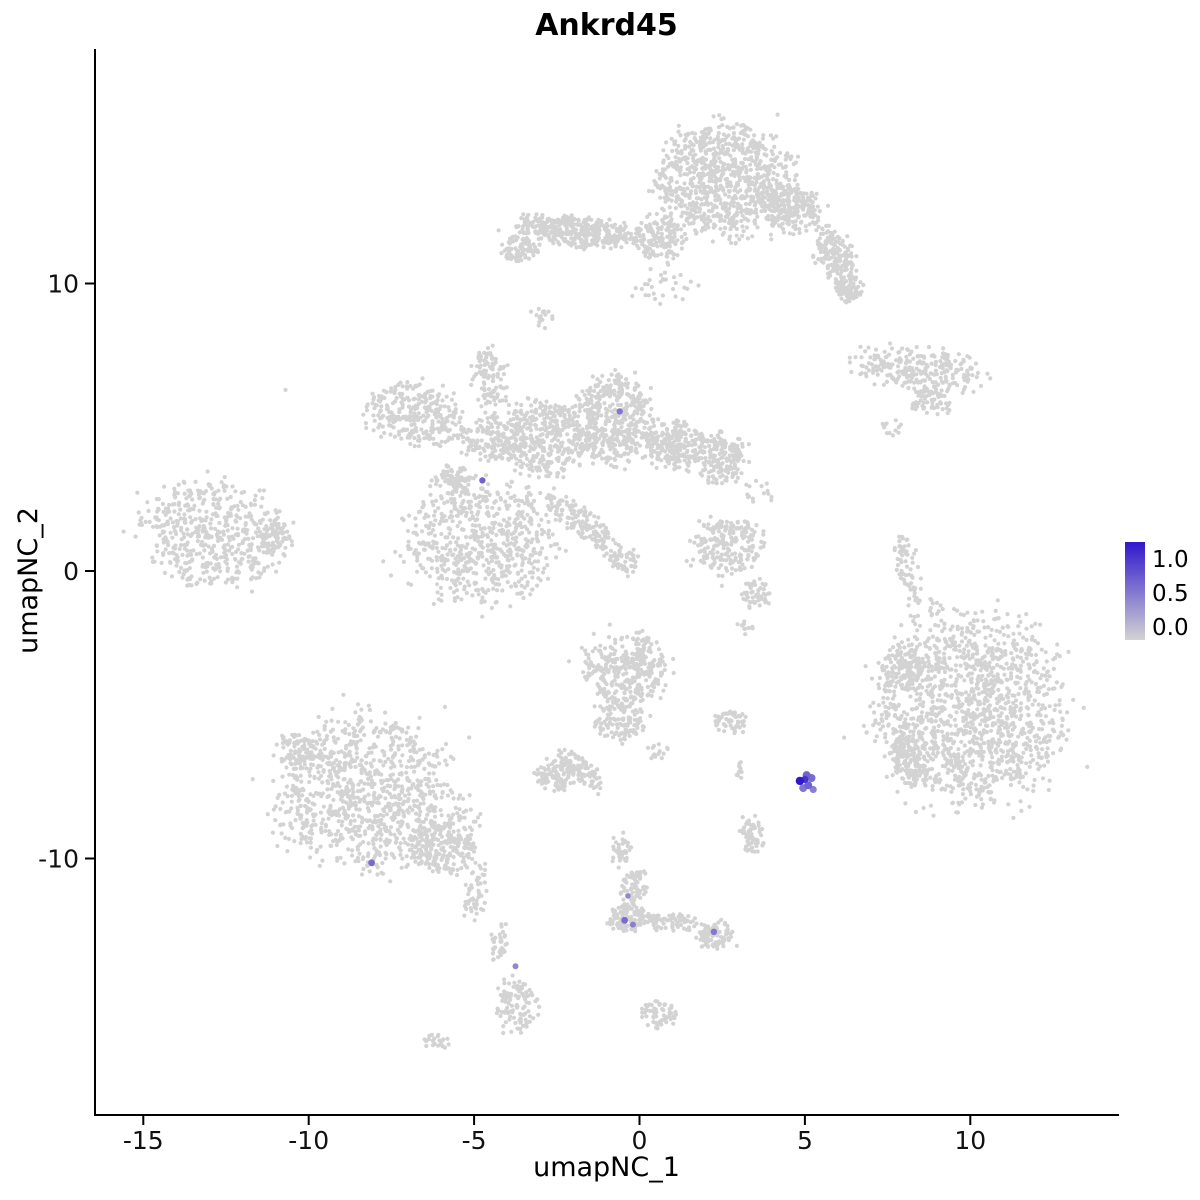 This screenshot has height=1200, width=1200. I want to click on x-tick-label: -15, so click(143, 1140).